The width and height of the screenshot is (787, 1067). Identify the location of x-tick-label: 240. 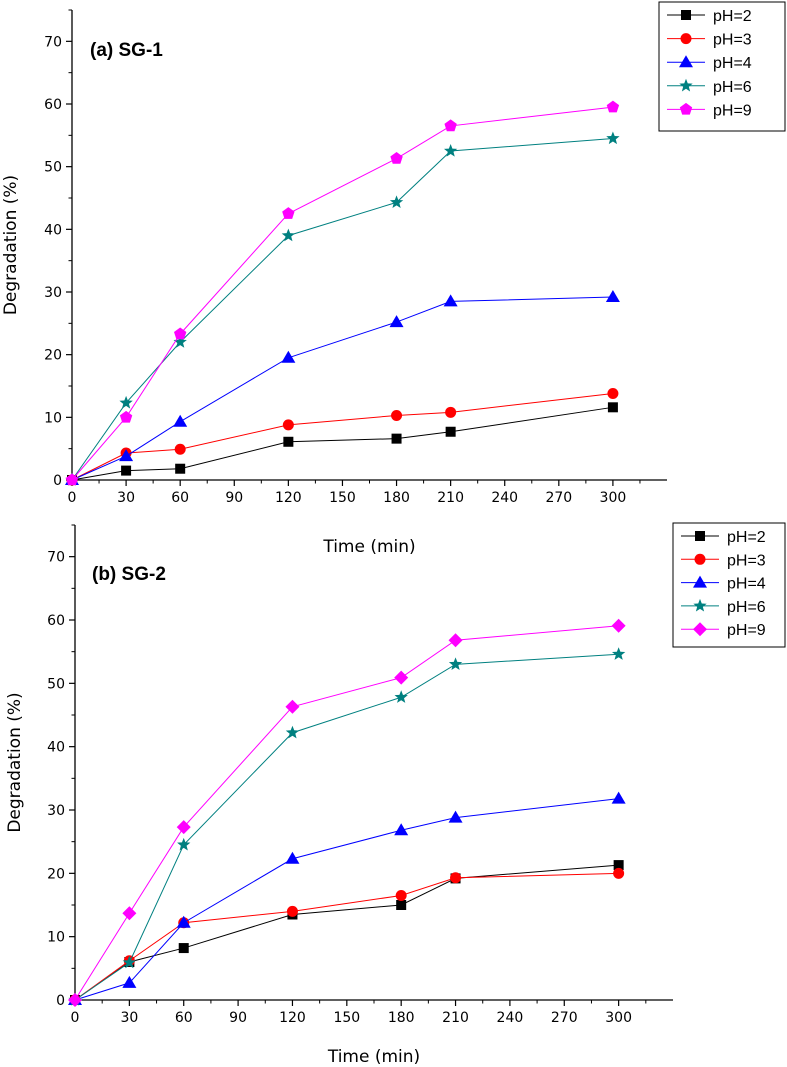
(504, 498).